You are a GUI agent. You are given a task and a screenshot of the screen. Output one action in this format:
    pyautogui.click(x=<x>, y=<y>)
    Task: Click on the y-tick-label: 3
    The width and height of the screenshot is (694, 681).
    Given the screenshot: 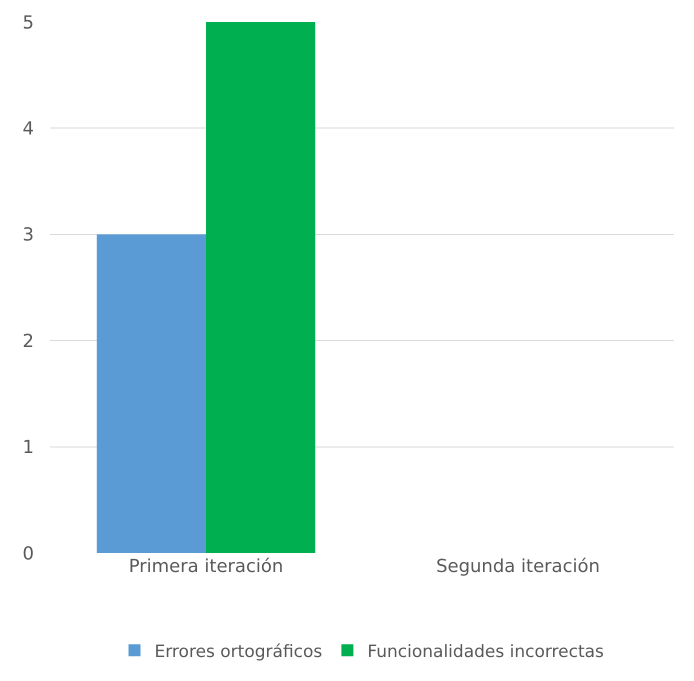 What is the action you would take?
    pyautogui.click(x=28, y=235)
    